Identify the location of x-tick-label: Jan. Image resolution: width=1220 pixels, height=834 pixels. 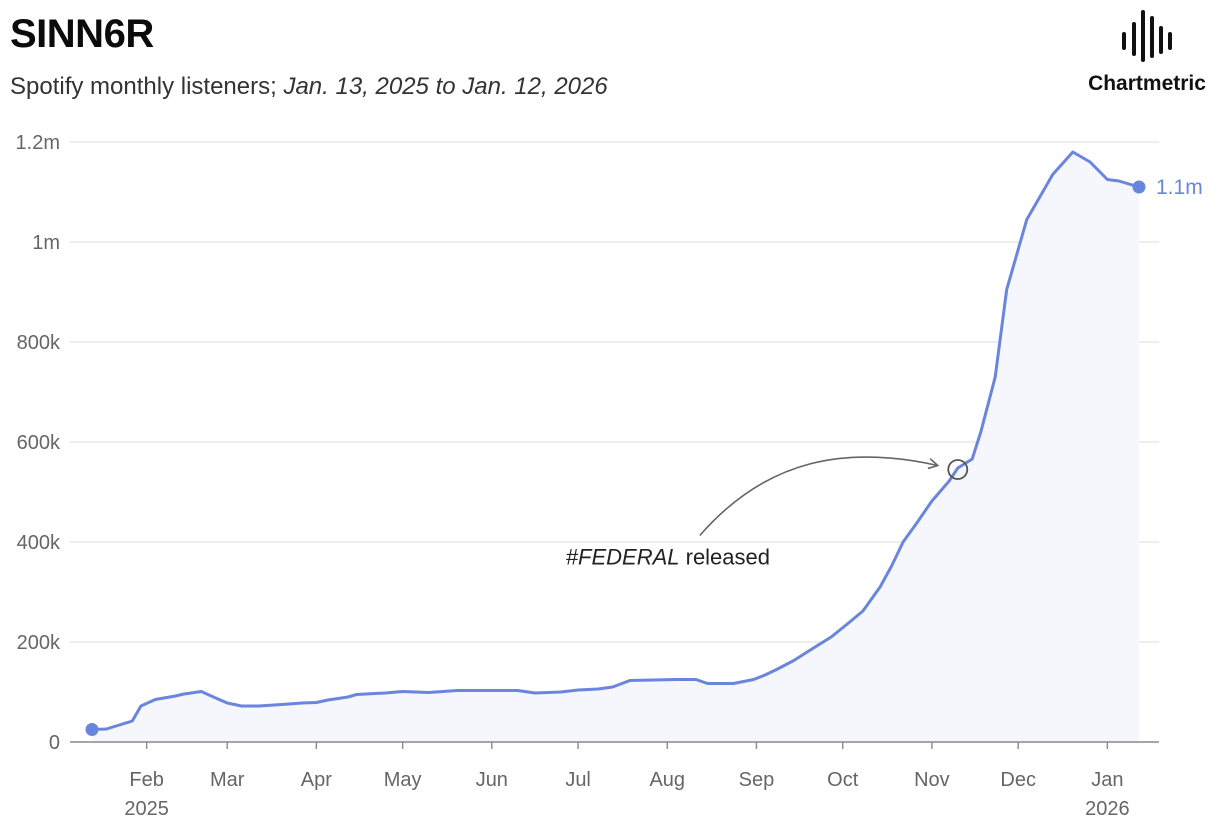
(1107, 780).